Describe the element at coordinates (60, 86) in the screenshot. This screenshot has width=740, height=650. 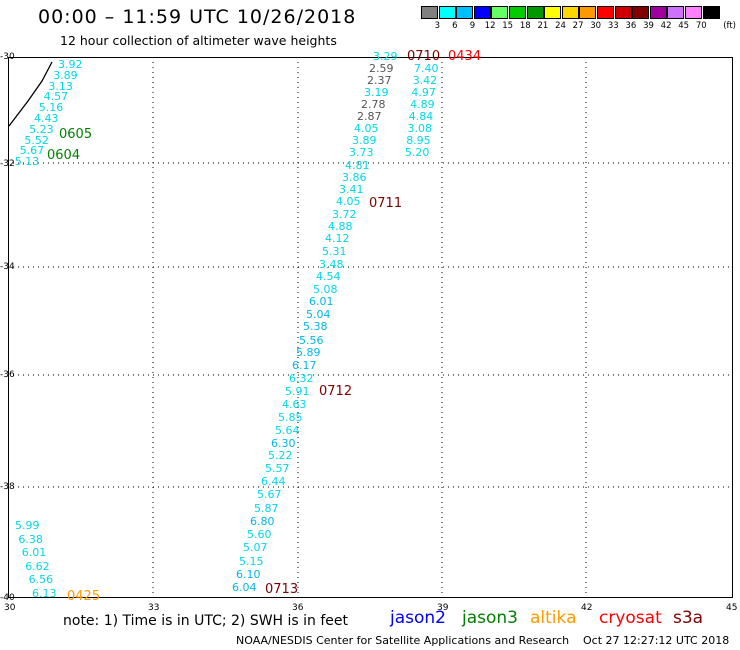
I see `wave-height-value: 3.13` at that location.